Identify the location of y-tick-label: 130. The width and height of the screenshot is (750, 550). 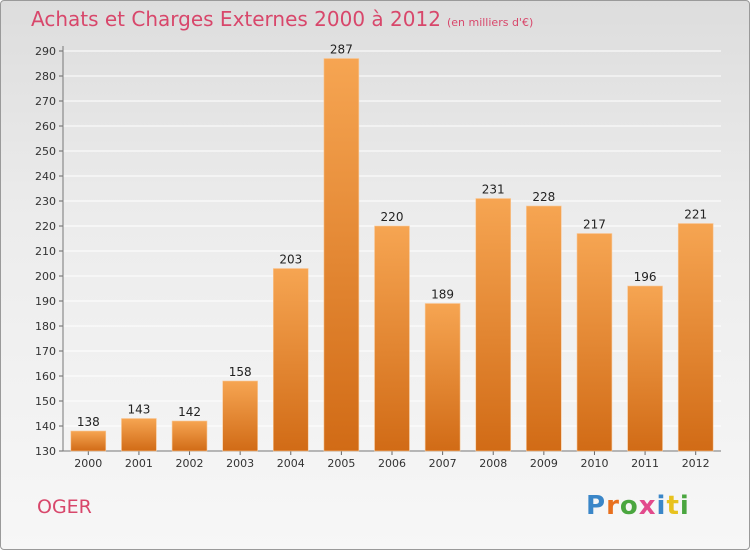
(45, 451).